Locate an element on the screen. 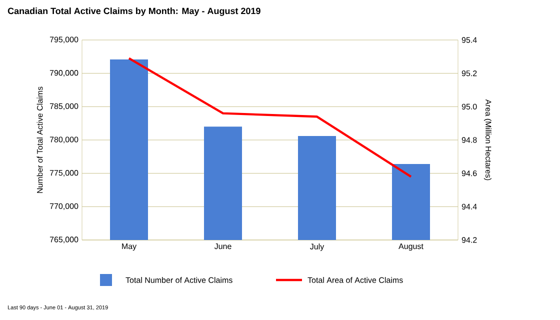 The height and width of the screenshot is (320, 560). y2-tick-label: 94.6 is located at coordinates (469, 173).